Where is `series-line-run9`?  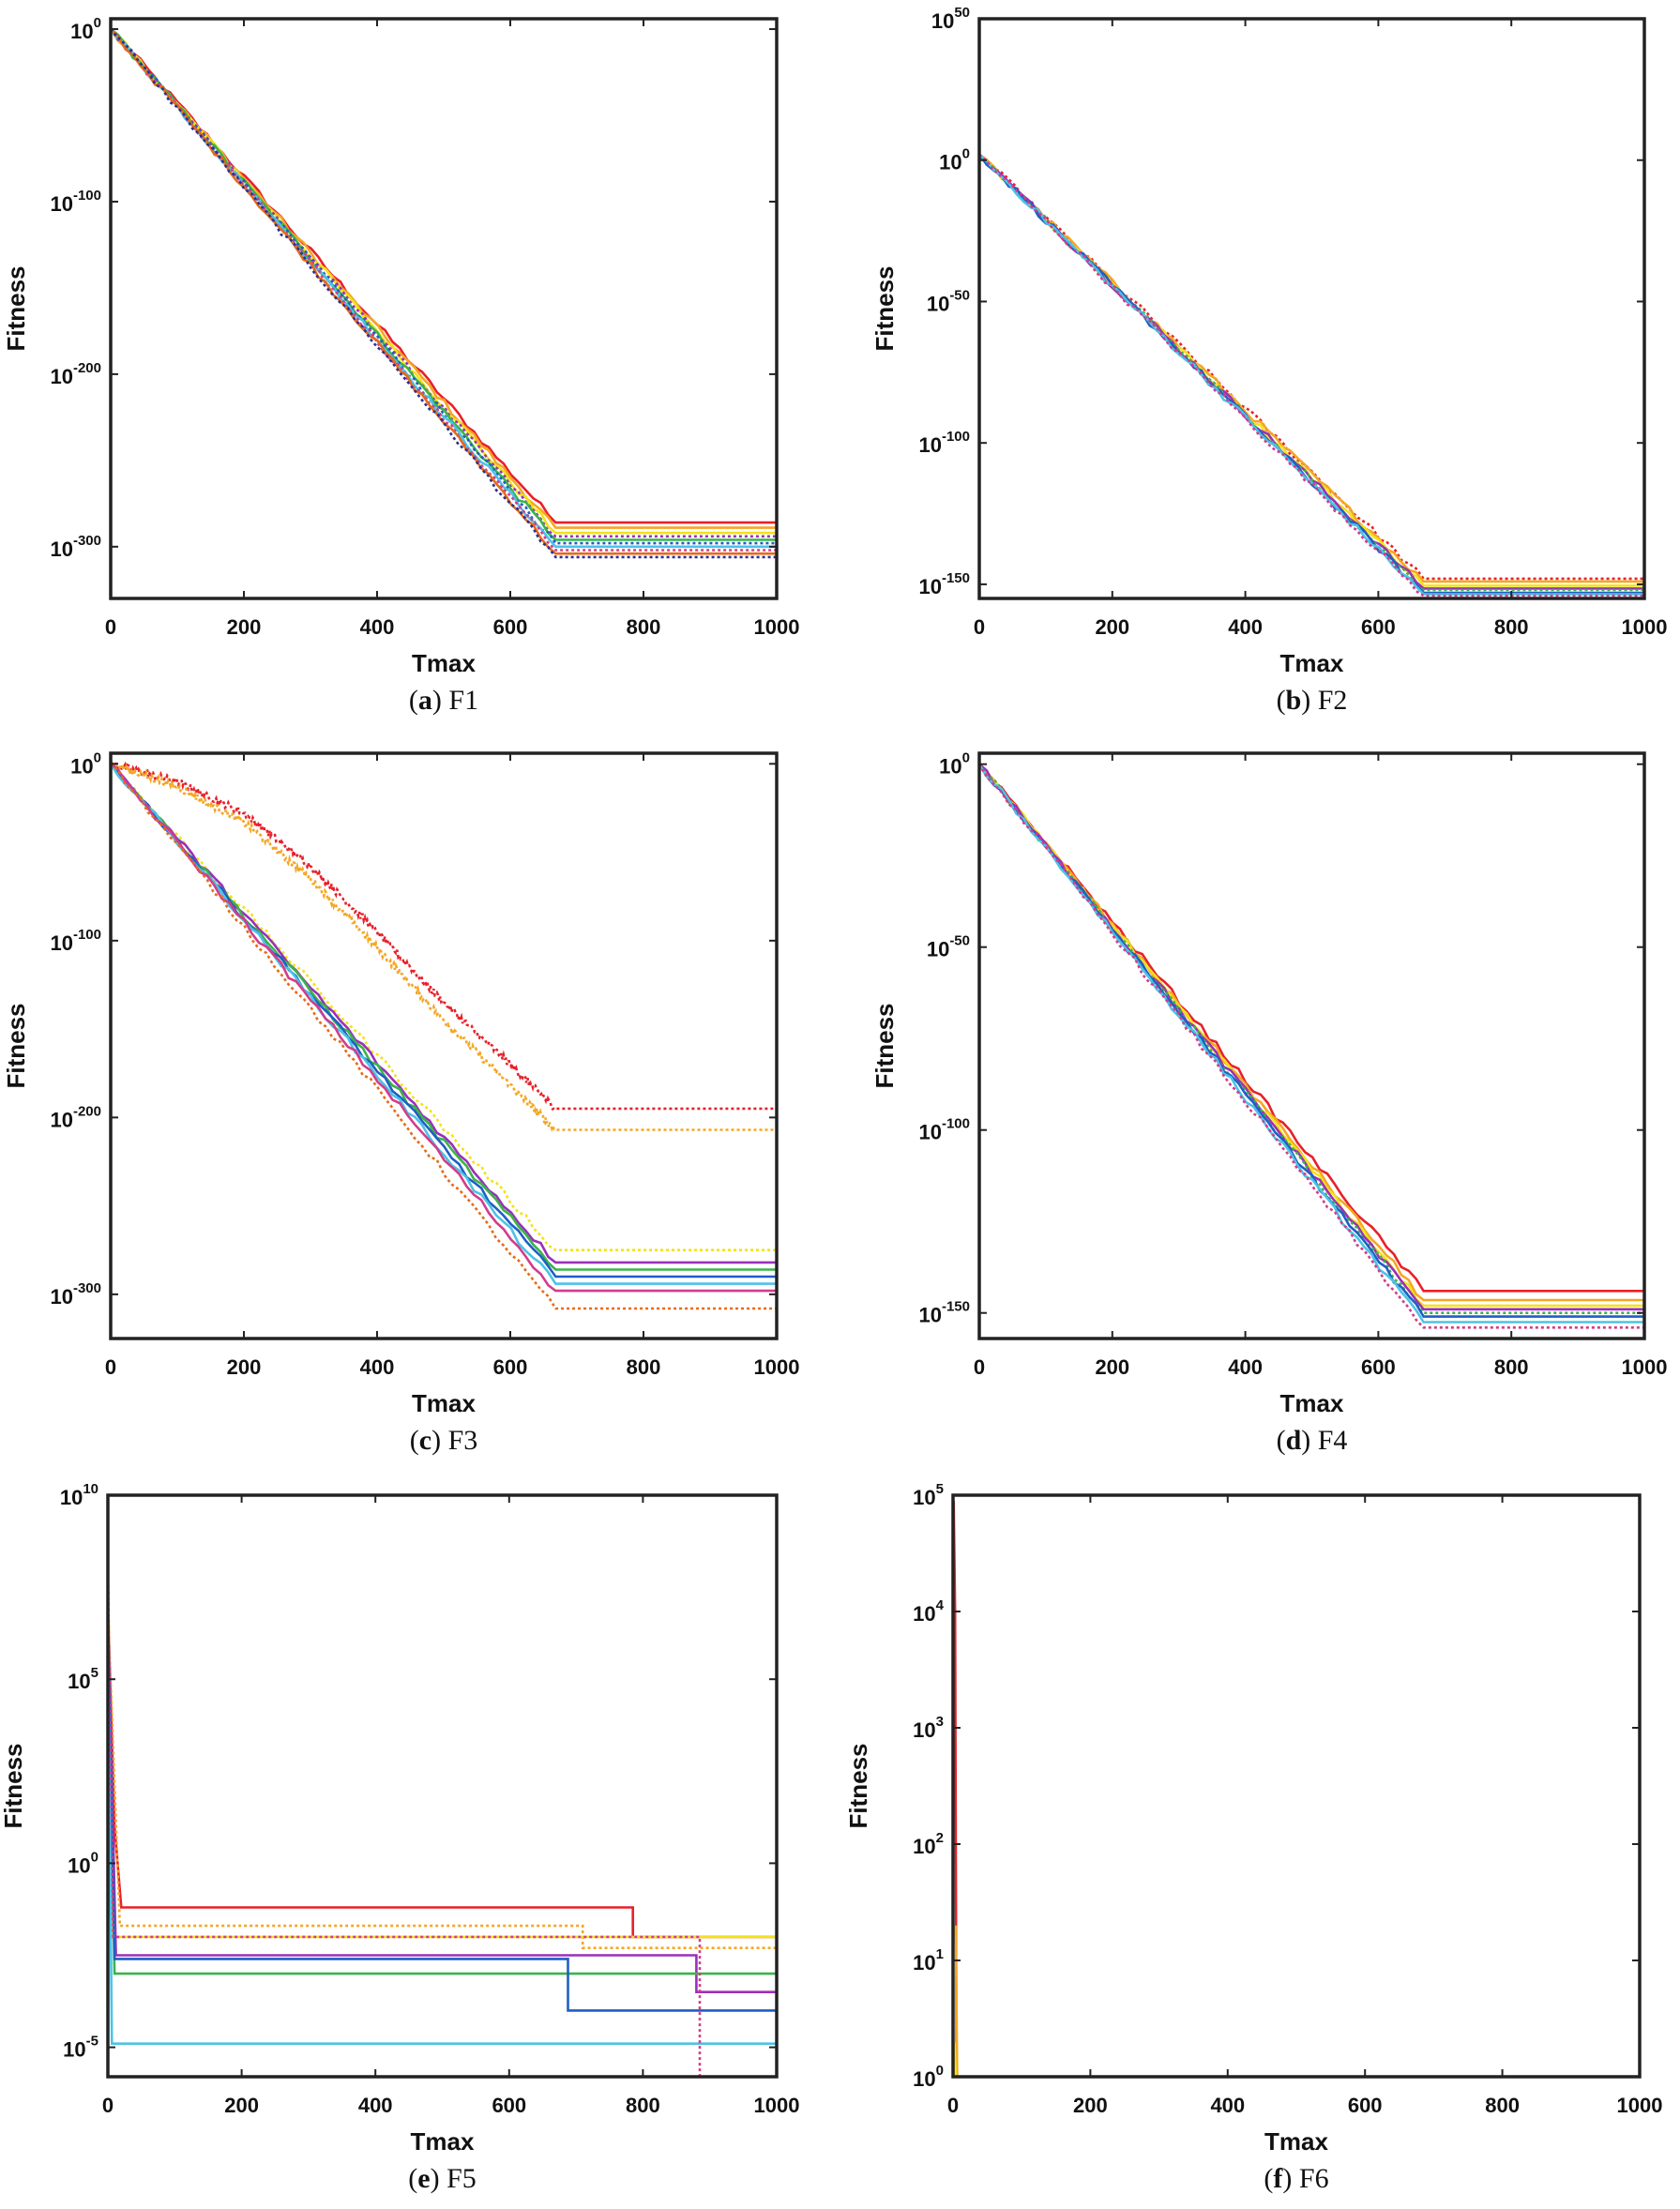
series-line-run9 is located at coordinates (444, 291).